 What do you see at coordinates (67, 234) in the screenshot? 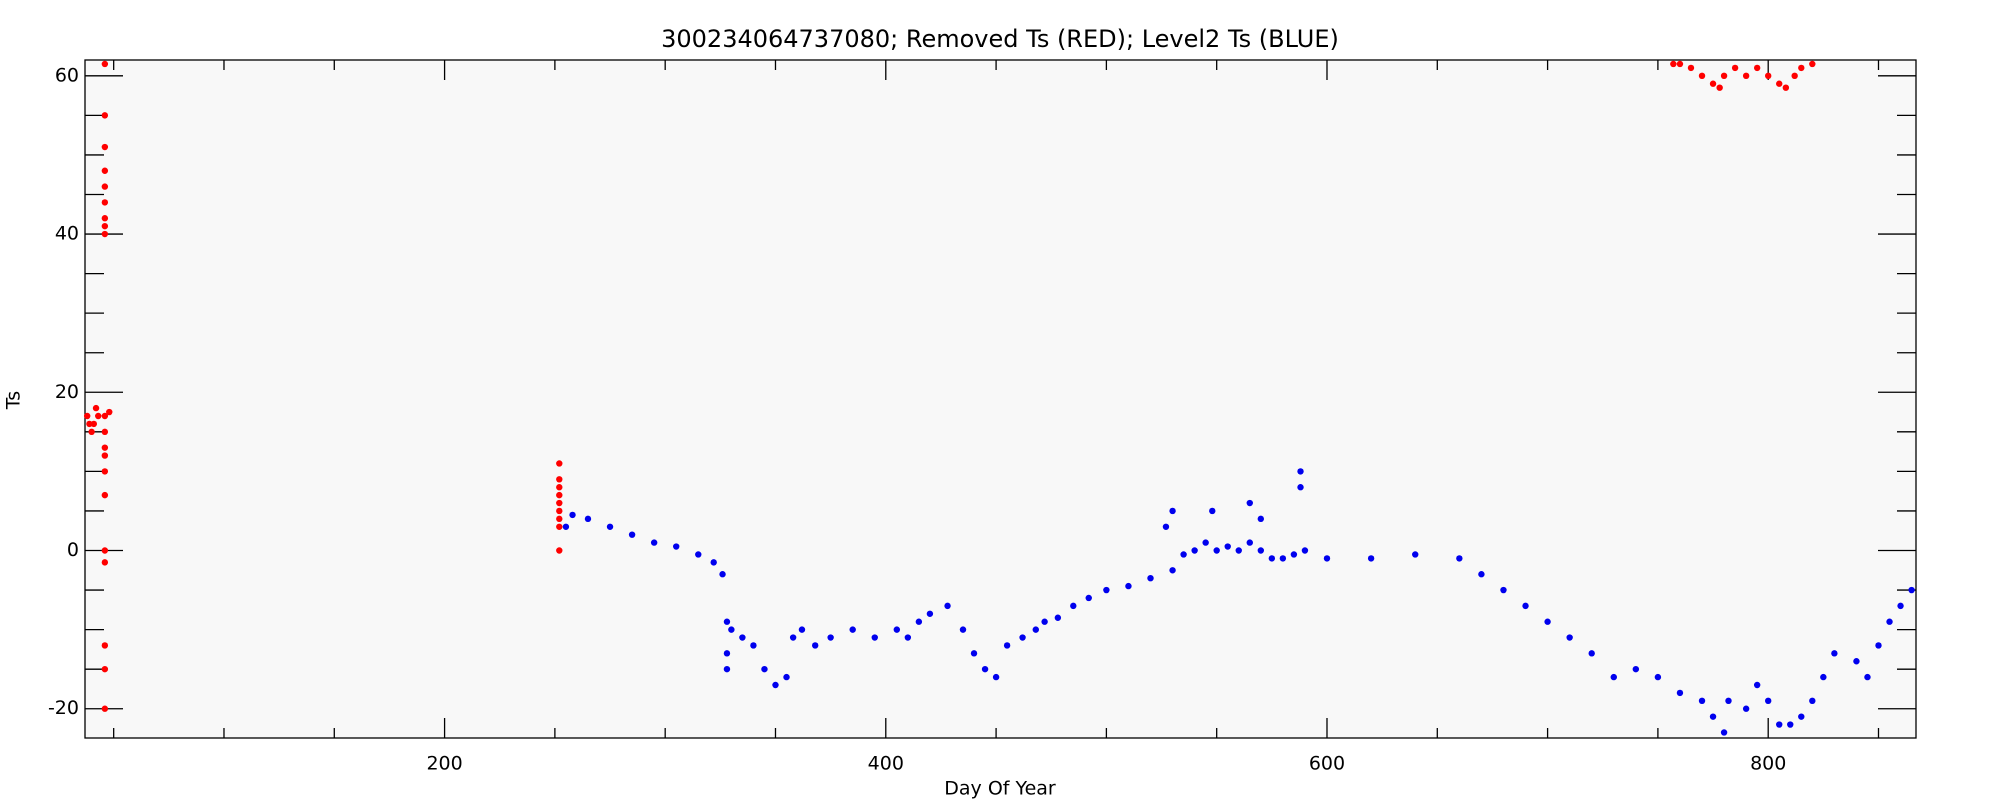
I see `y-tick-label: 40` at bounding box center [67, 234].